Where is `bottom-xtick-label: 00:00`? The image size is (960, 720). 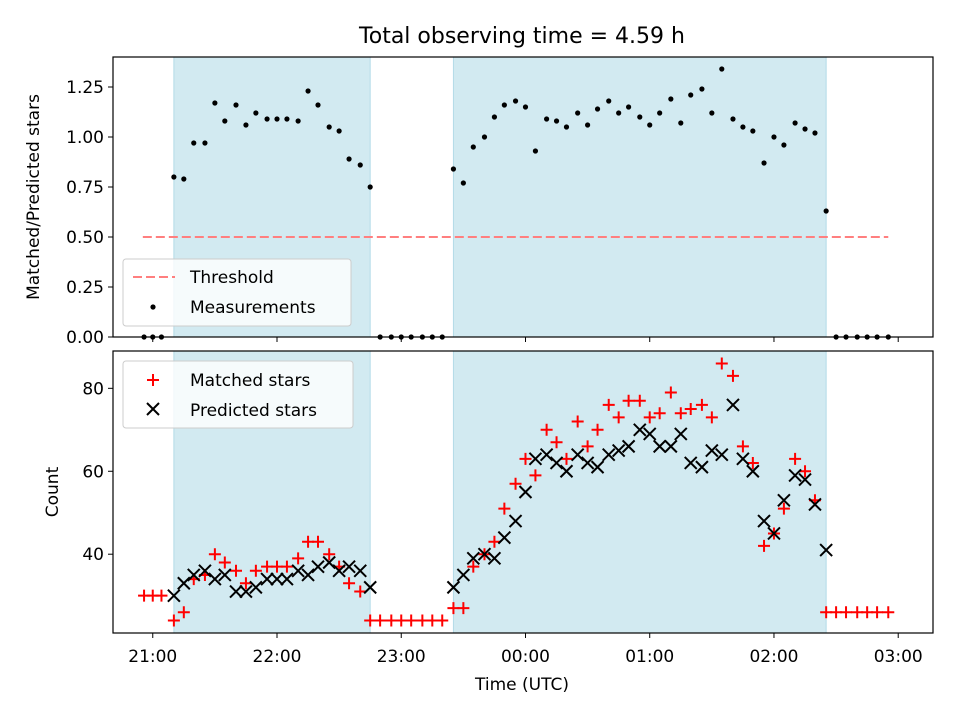
bottom-xtick-label: 00:00 is located at coordinates (525, 657).